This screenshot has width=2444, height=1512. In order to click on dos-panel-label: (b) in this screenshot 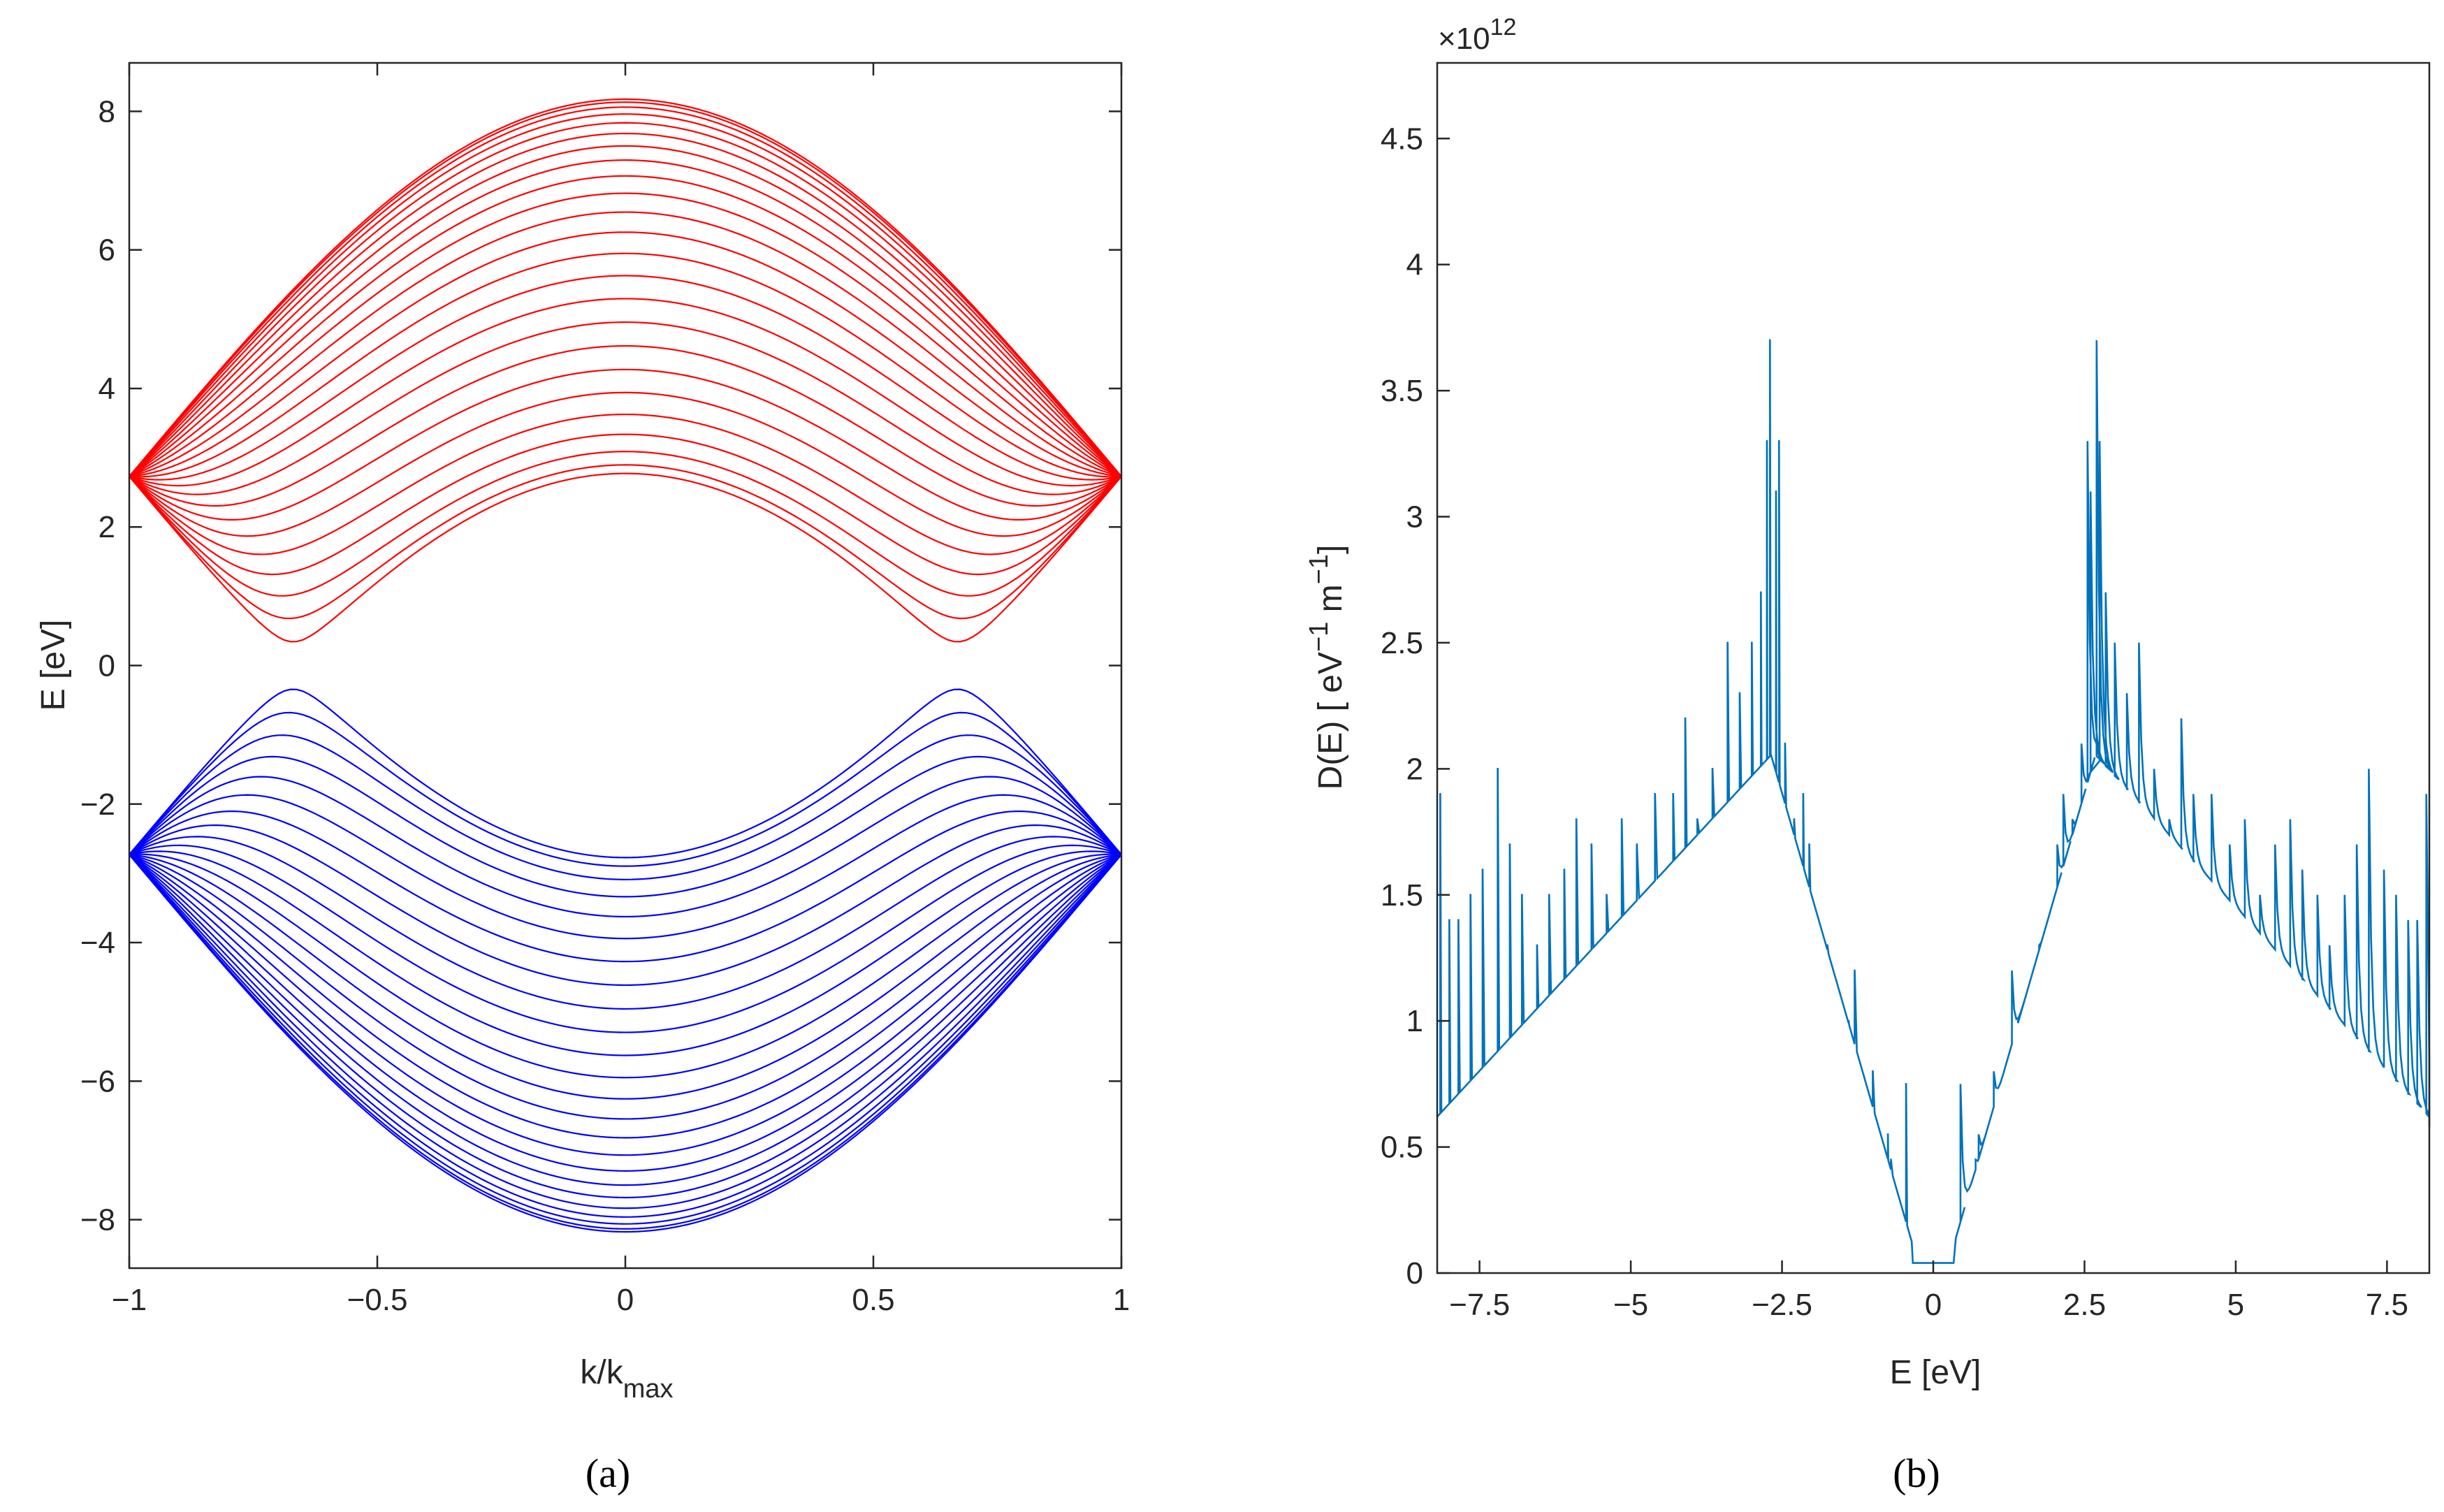, I will do `click(1916, 1473)`.